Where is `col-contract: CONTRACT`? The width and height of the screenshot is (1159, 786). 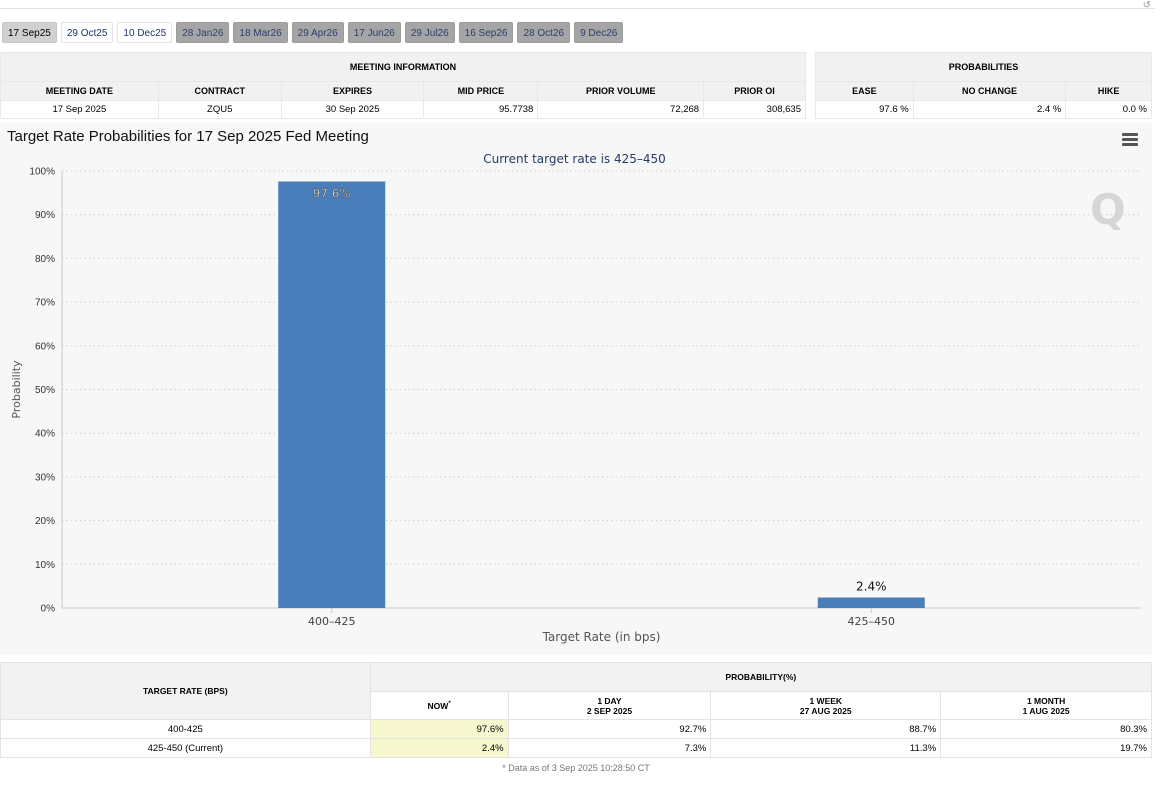 col-contract: CONTRACT is located at coordinates (219, 91).